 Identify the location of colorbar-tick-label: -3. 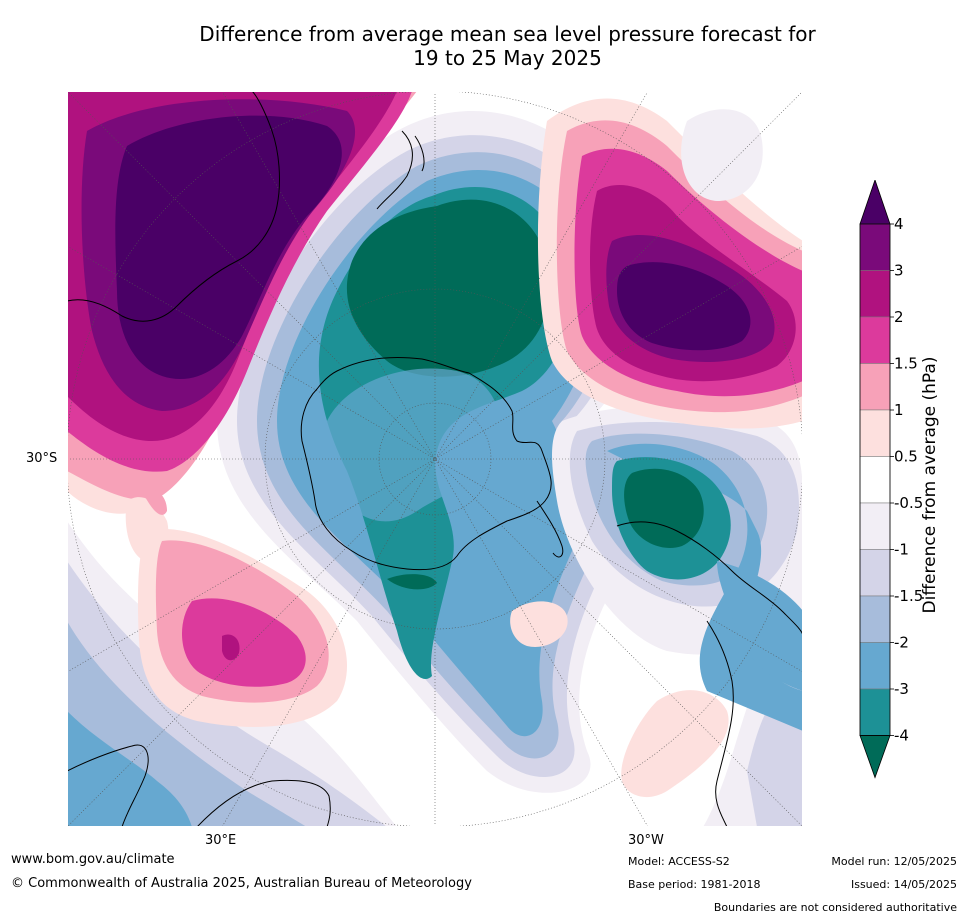
(901, 689).